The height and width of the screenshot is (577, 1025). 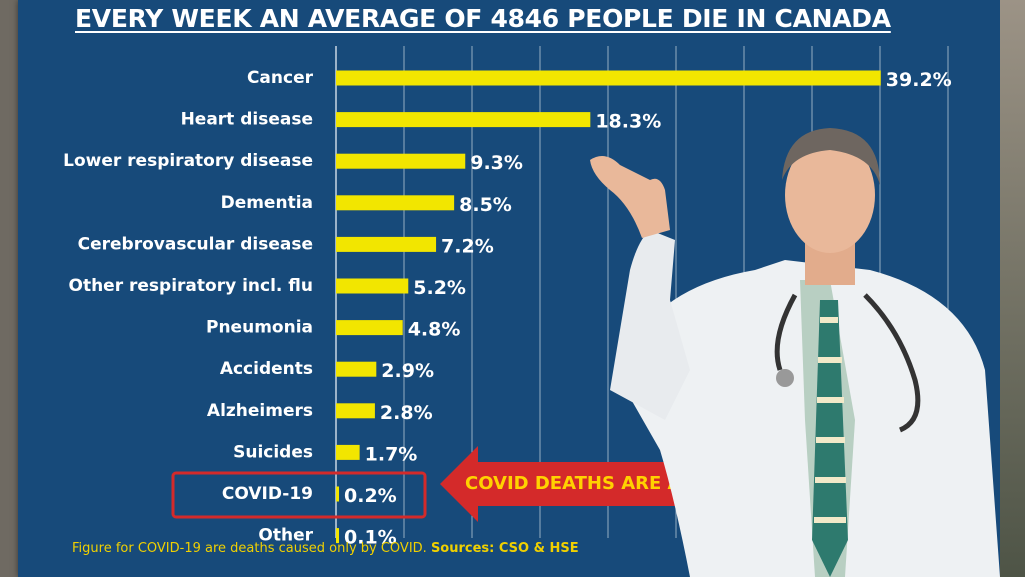 What do you see at coordinates (386, 244) in the screenshot?
I see `bar-cerebrovascular-disease` at bounding box center [386, 244].